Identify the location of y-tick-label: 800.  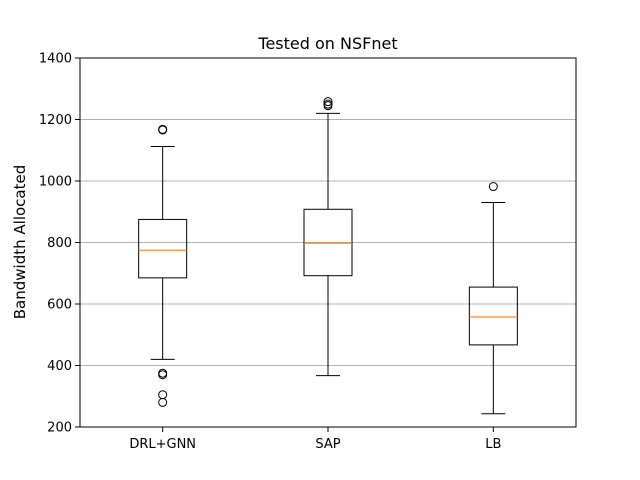
(59, 243).